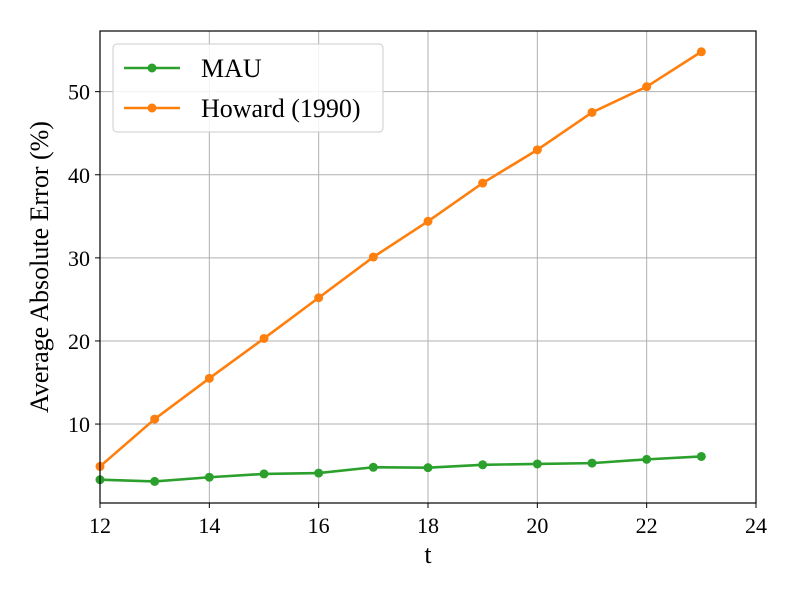 Image resolution: width=800 pixels, height=600 pixels. Describe the element at coordinates (428, 554) in the screenshot. I see `x-axis-label: t` at that location.